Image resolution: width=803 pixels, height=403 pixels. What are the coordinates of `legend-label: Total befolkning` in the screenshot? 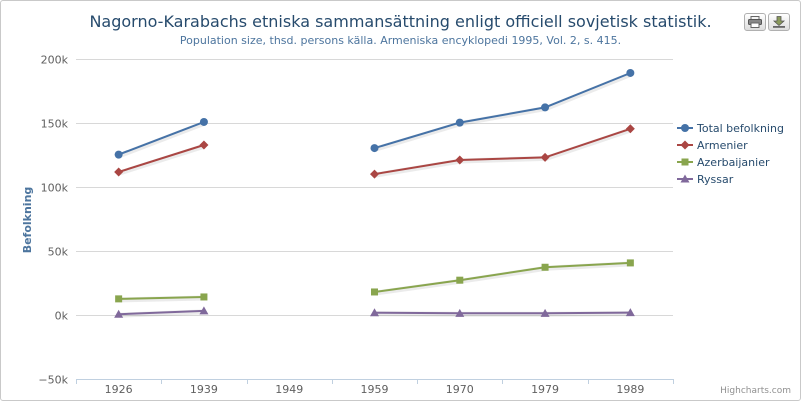 It's located at (740, 128).